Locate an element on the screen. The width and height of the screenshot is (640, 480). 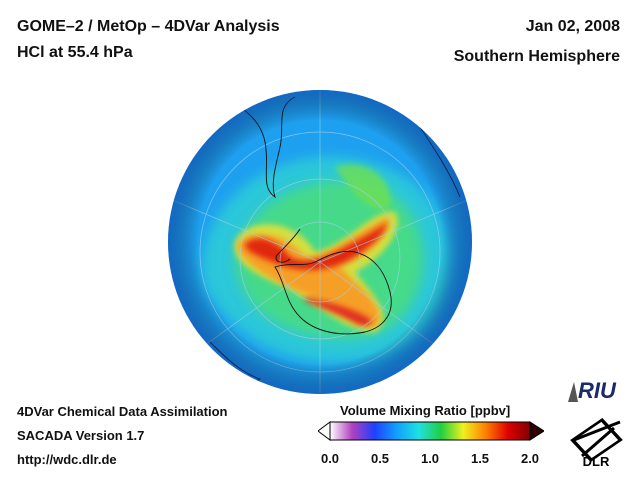
map-date: Jan 02, 2008 is located at coordinates (572, 26).